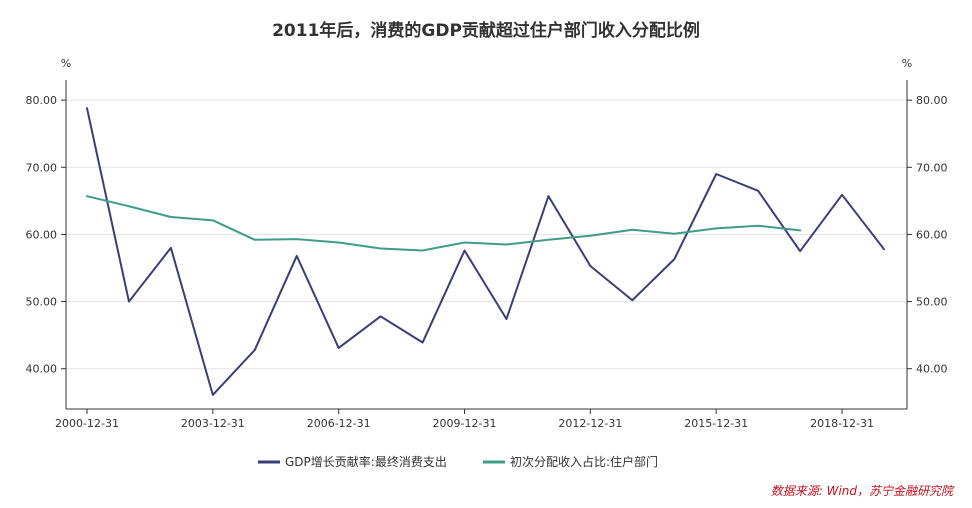 This screenshot has width=972, height=508. I want to click on x-tick-label: 2018-12-31, so click(842, 423).